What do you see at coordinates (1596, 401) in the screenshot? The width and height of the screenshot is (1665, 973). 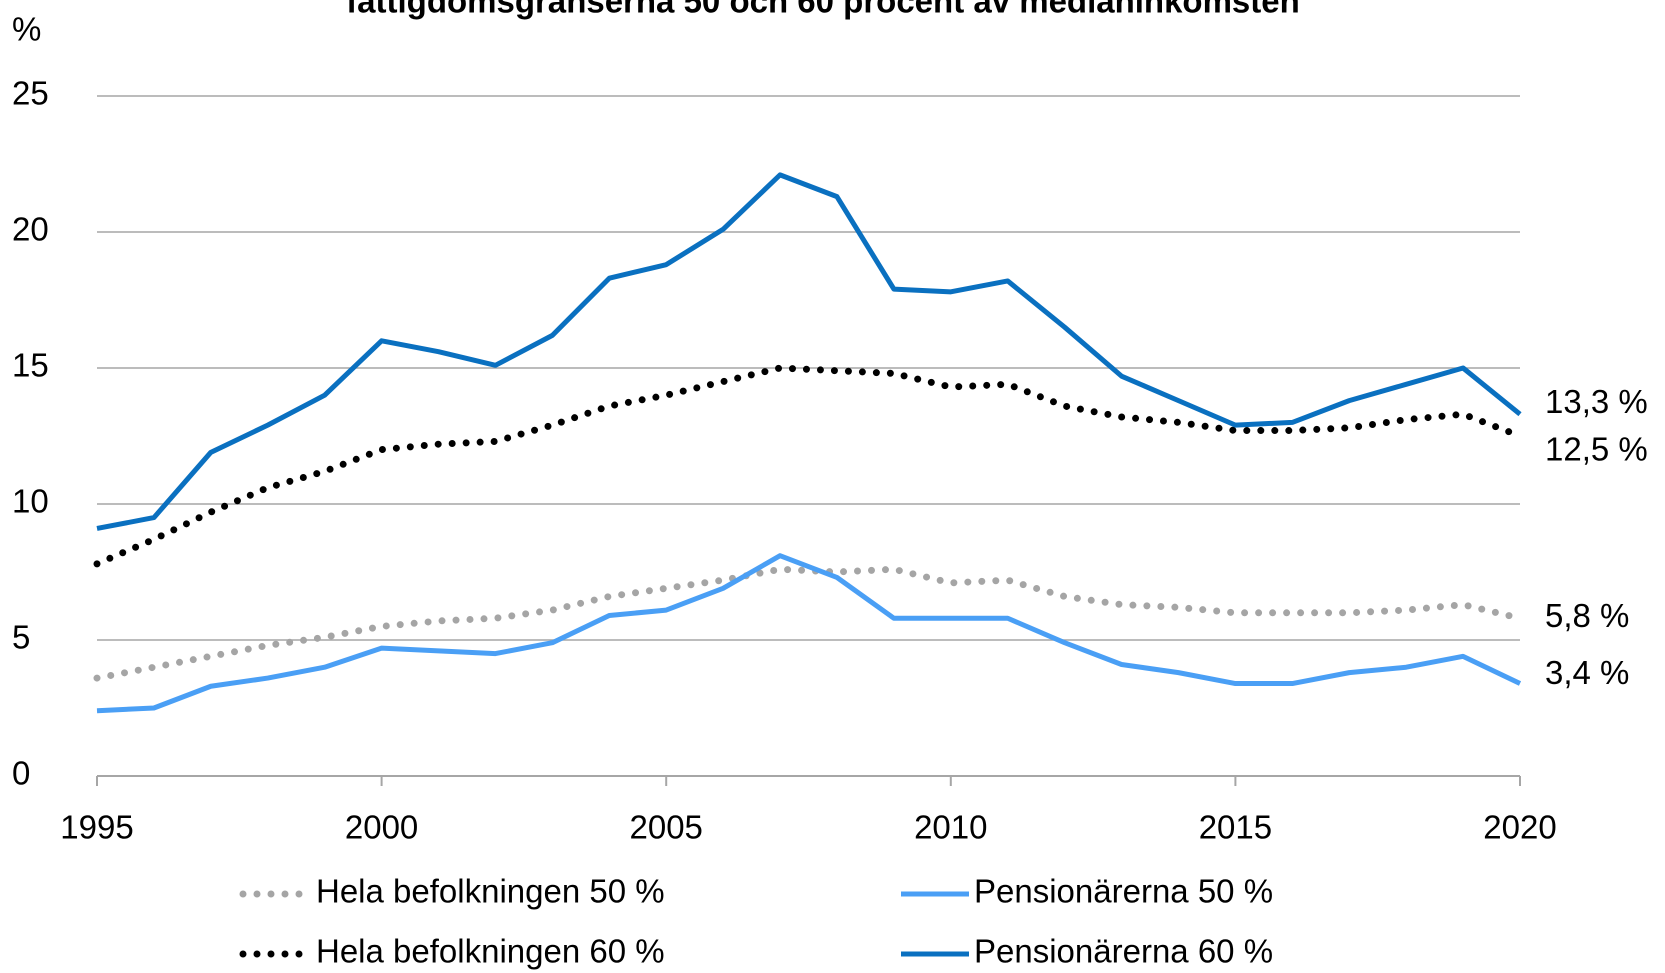 I see `value-label: 13,3 %` at bounding box center [1596, 401].